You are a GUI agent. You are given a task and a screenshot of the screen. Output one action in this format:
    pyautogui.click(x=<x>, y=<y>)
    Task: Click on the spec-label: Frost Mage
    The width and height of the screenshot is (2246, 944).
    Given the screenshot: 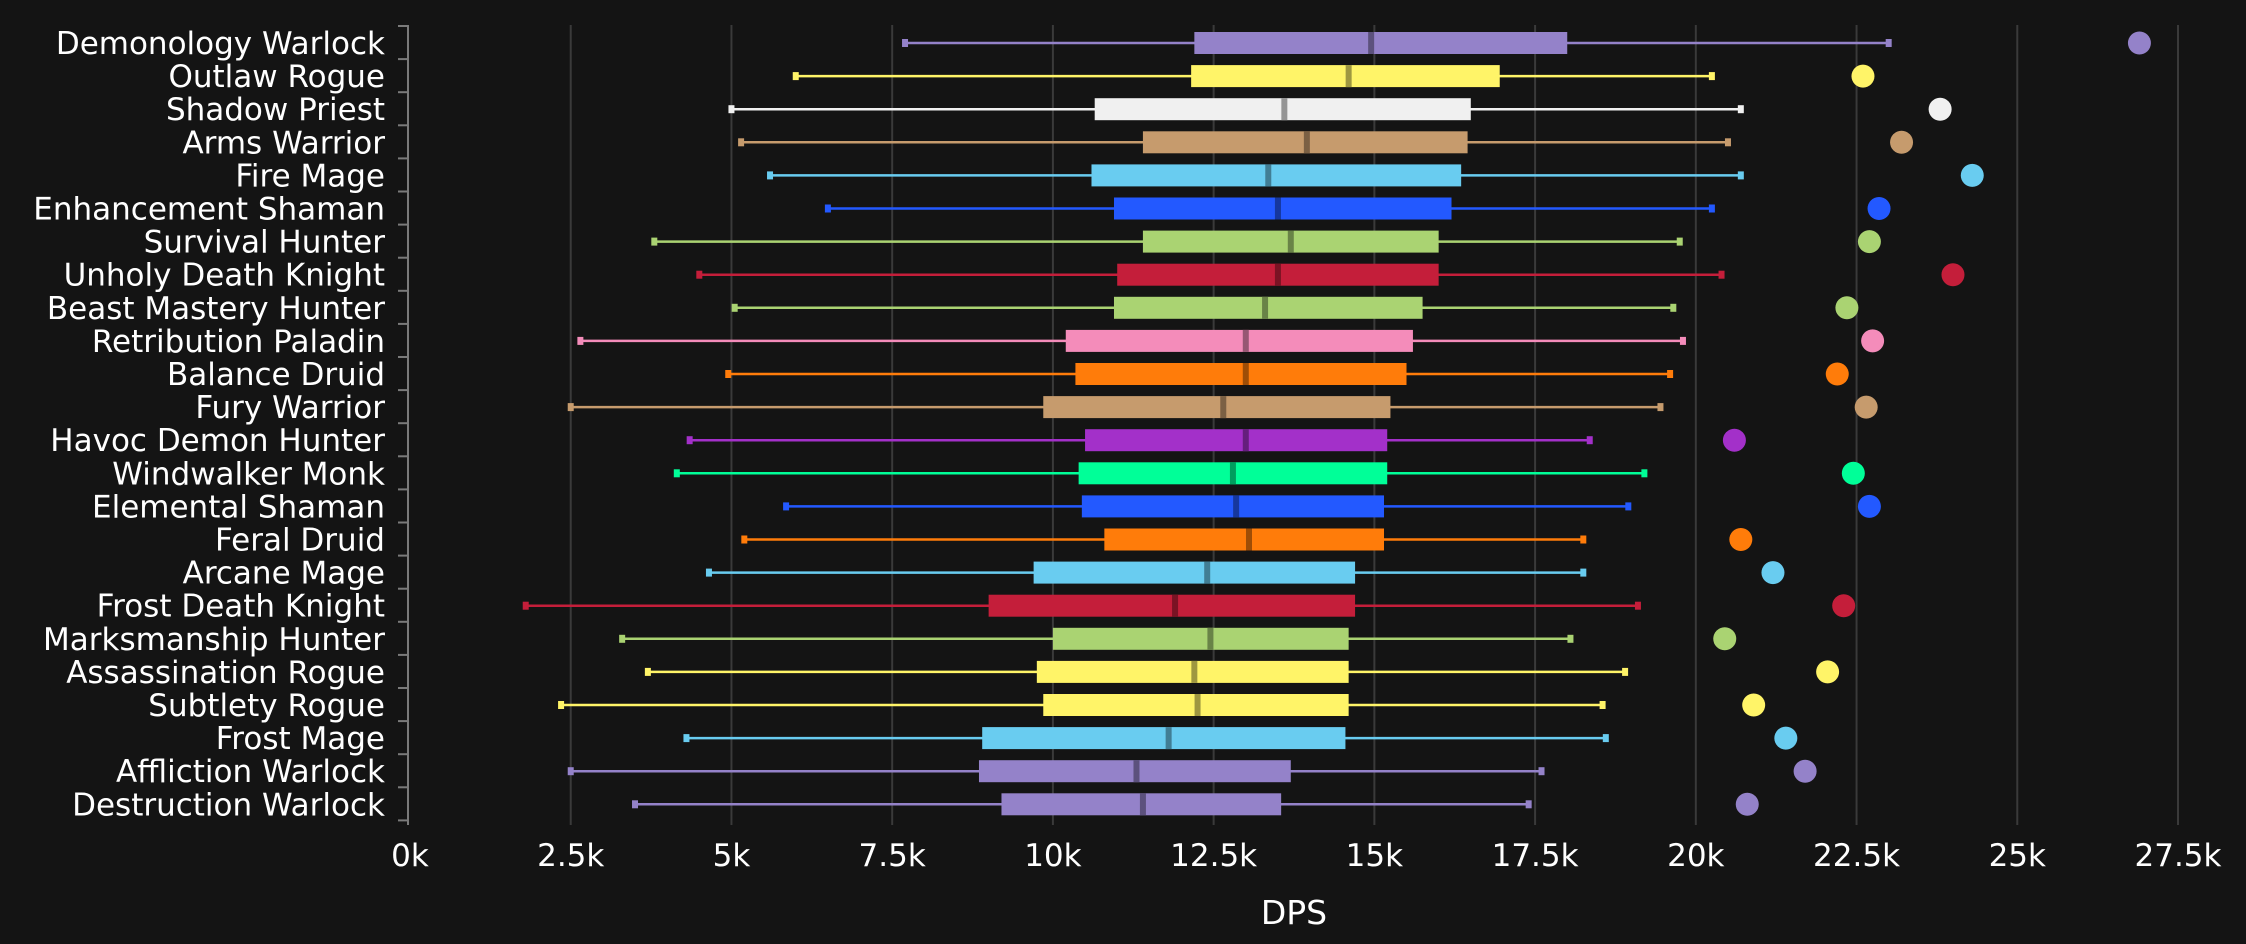 What is the action you would take?
    pyautogui.click(x=300, y=739)
    